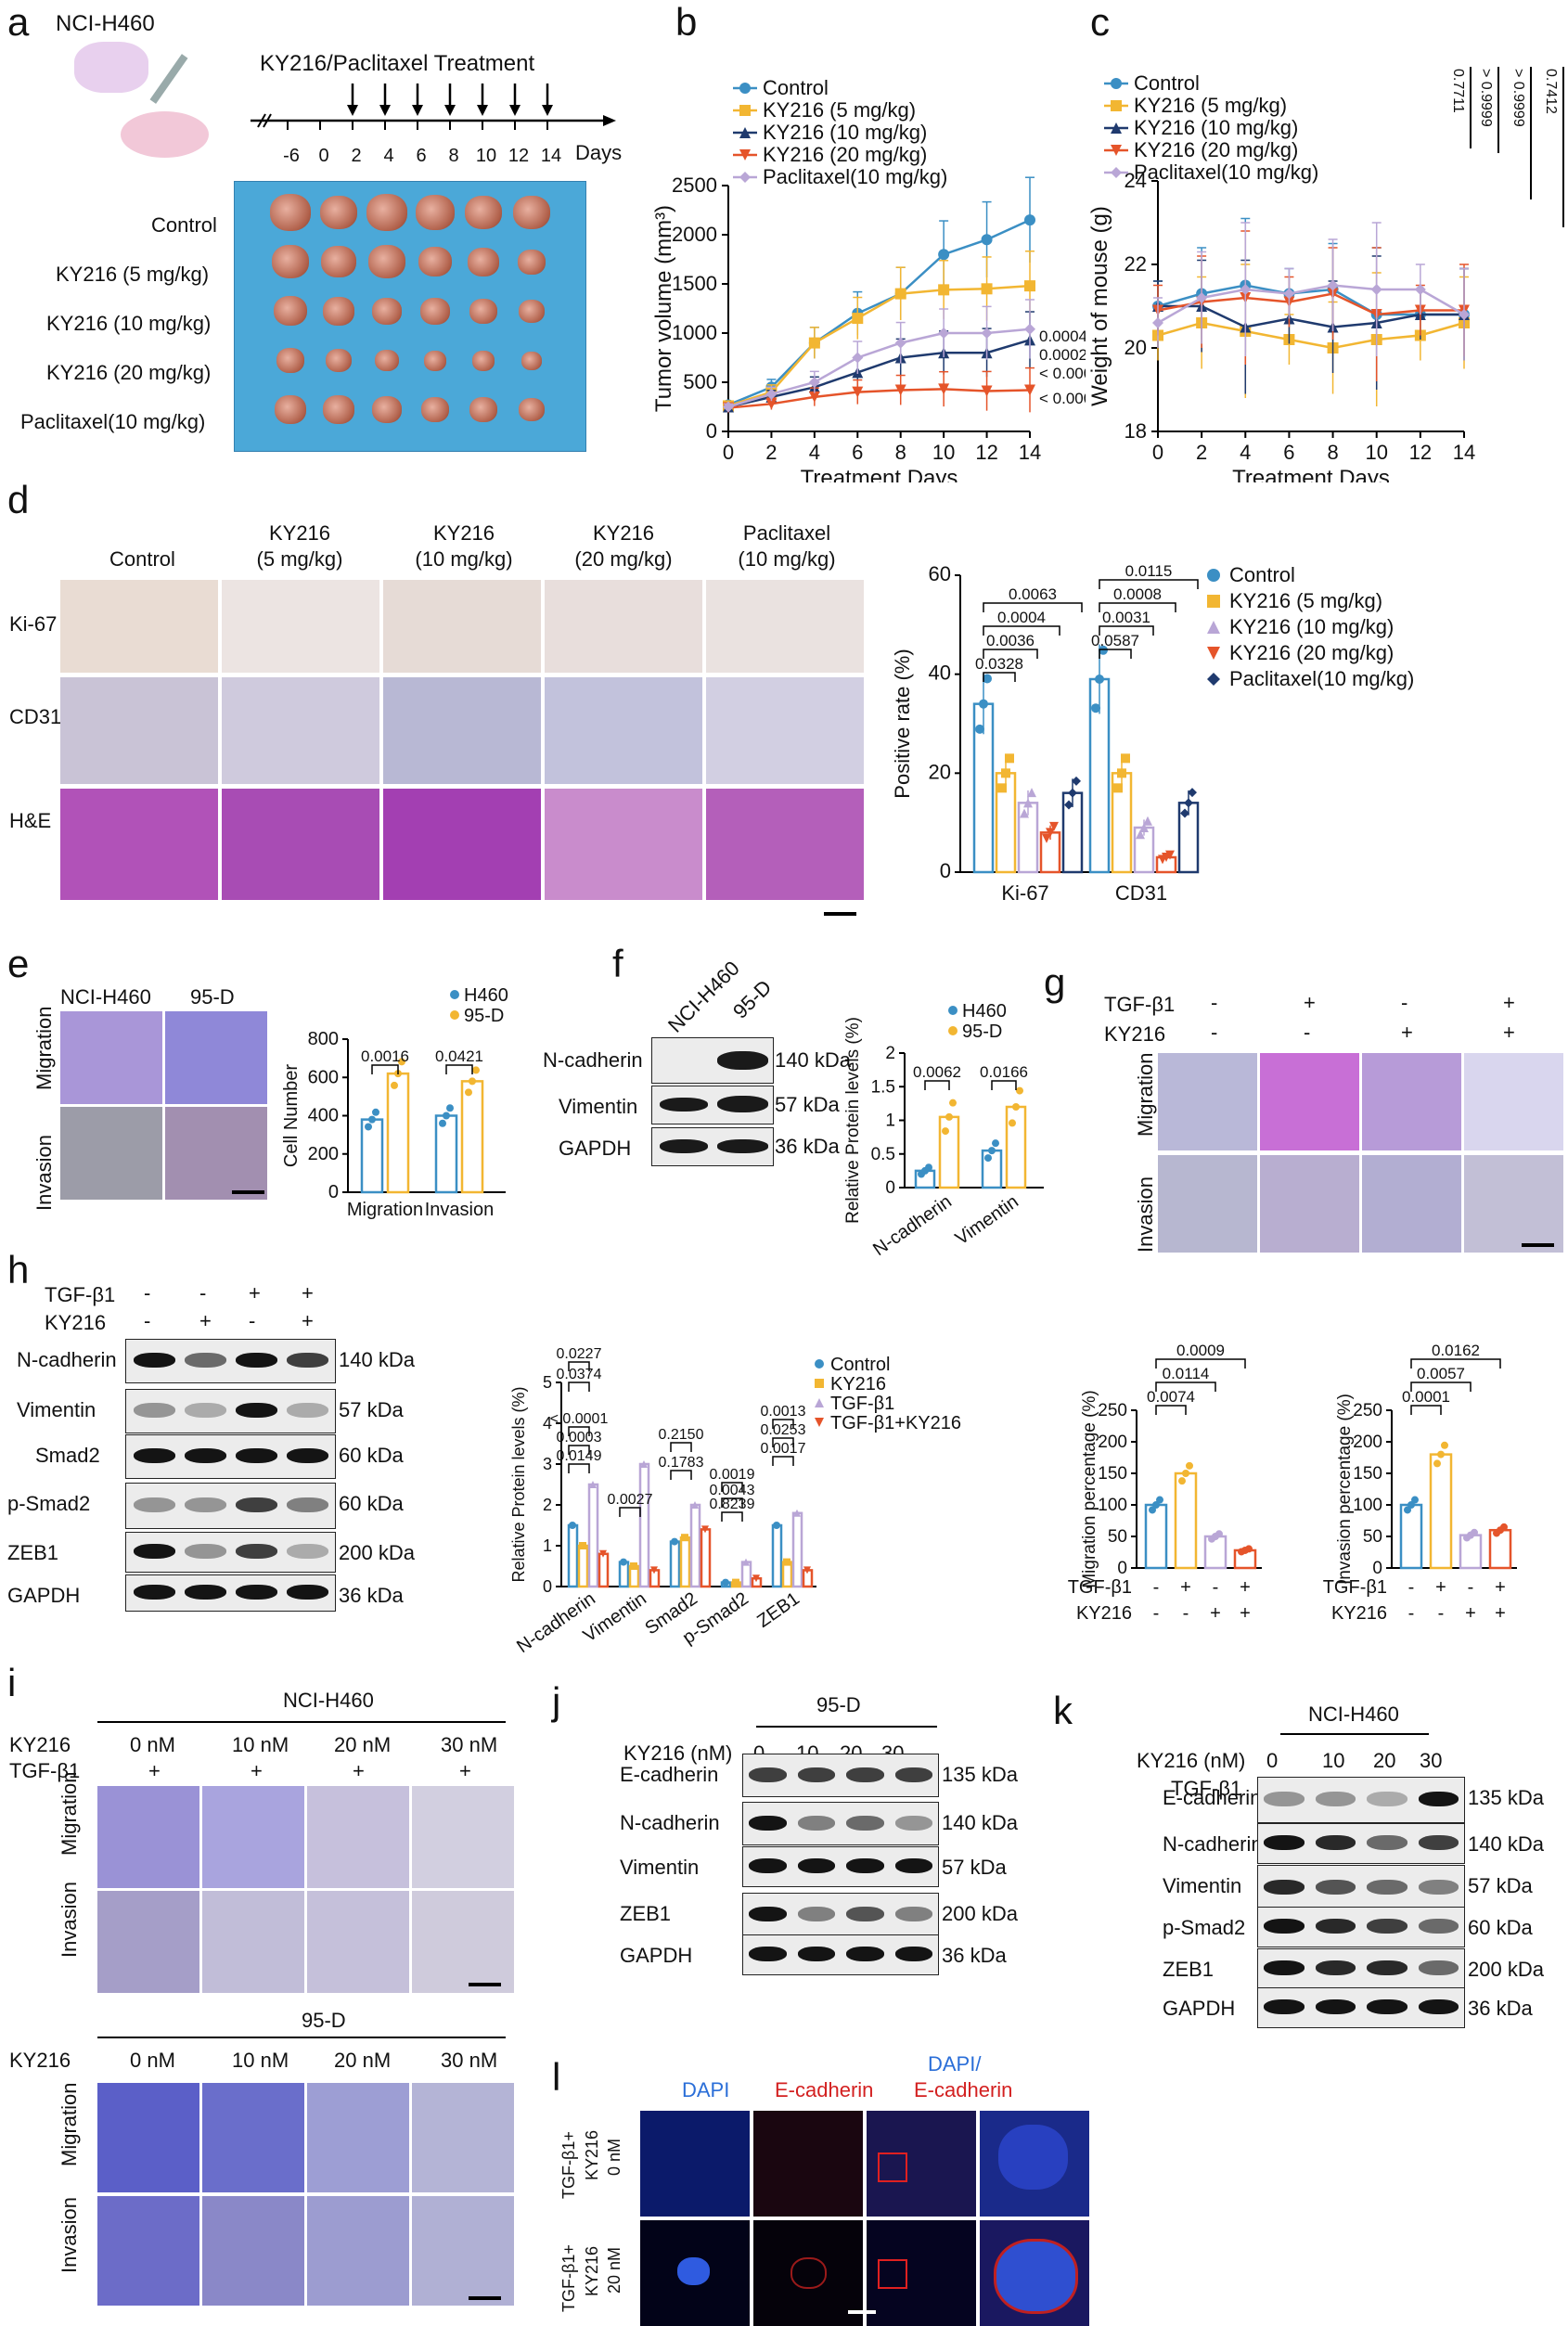 Image resolution: width=1568 pixels, height=2326 pixels. I want to click on tumor-row-label-2: KY216 (10 mg/kg), so click(129, 323).